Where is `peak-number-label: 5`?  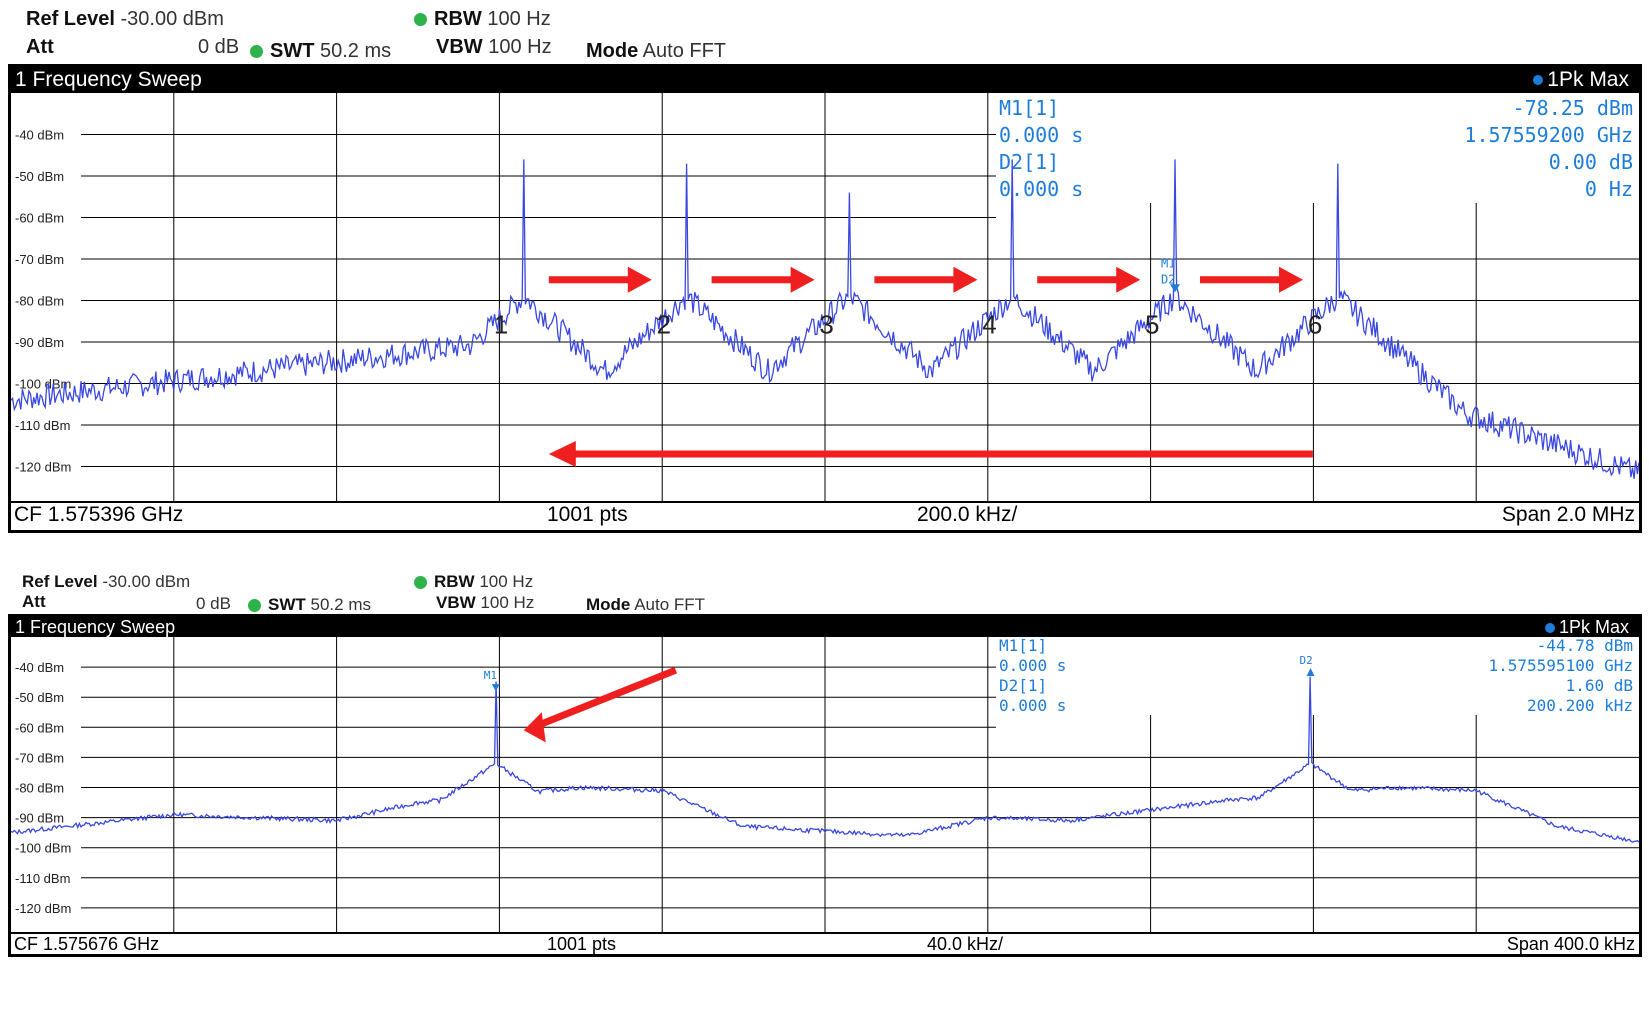 peak-number-label: 5 is located at coordinates (1152, 325).